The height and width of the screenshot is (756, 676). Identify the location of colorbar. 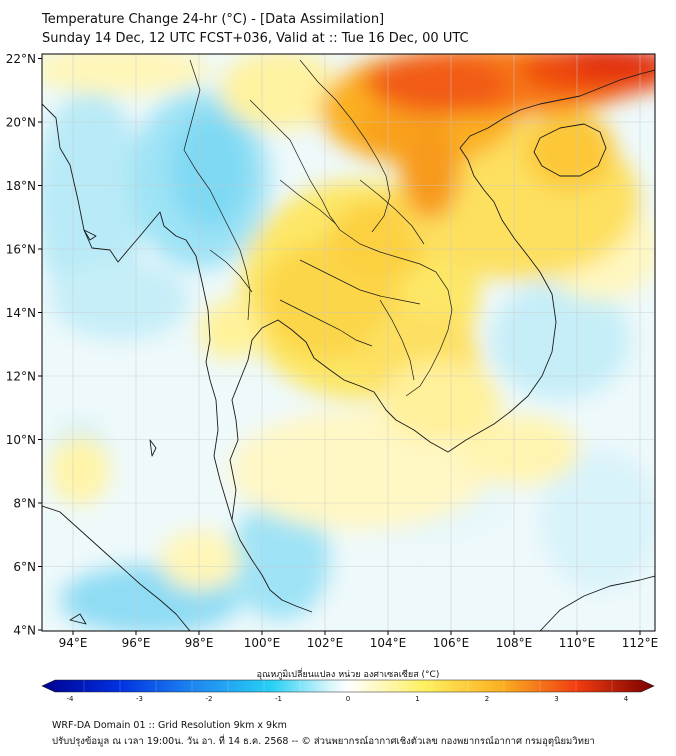
(348, 686).